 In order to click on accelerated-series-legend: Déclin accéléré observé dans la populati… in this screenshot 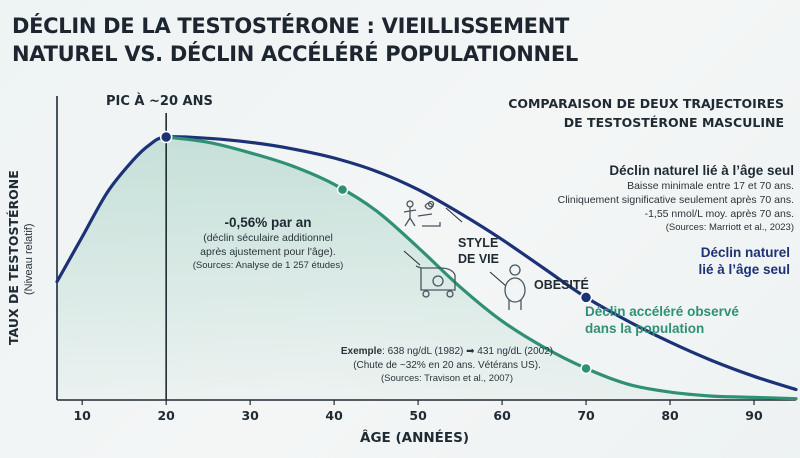, I will do `click(685, 320)`.